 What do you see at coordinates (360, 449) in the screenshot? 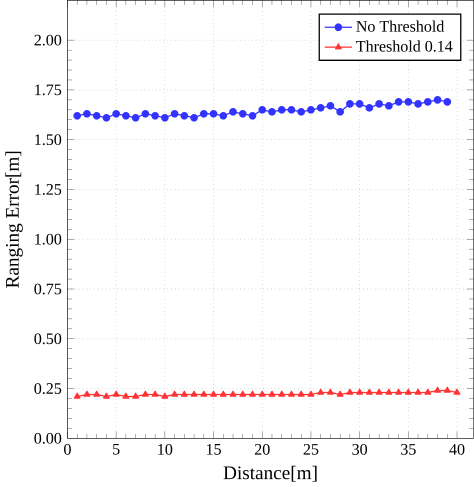
I see `x-tick-label: 30` at bounding box center [360, 449].